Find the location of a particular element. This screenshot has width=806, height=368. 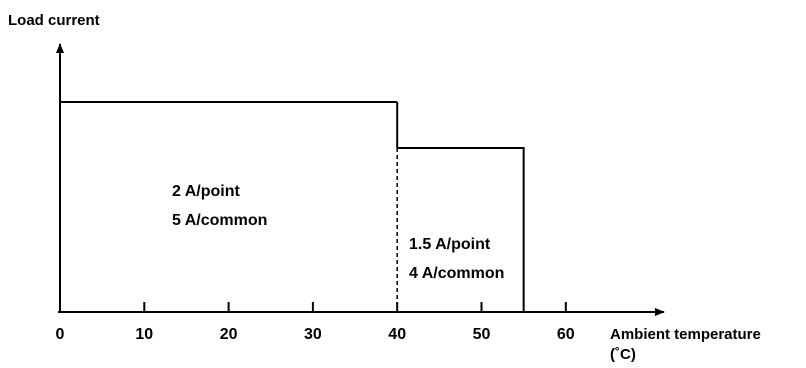

x-tick-label: 10 is located at coordinates (144, 334).